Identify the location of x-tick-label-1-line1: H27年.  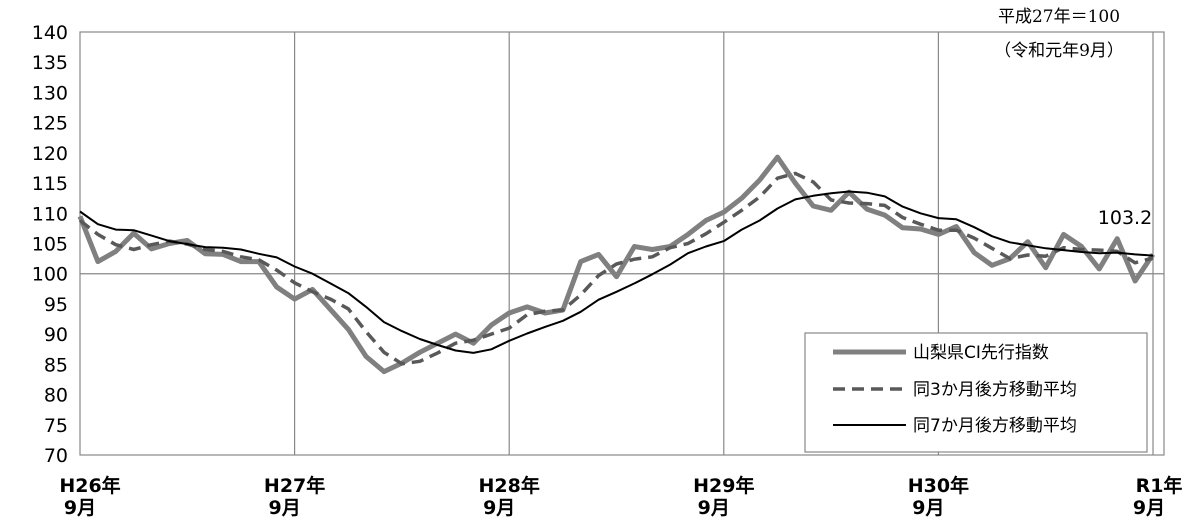
(294, 485).